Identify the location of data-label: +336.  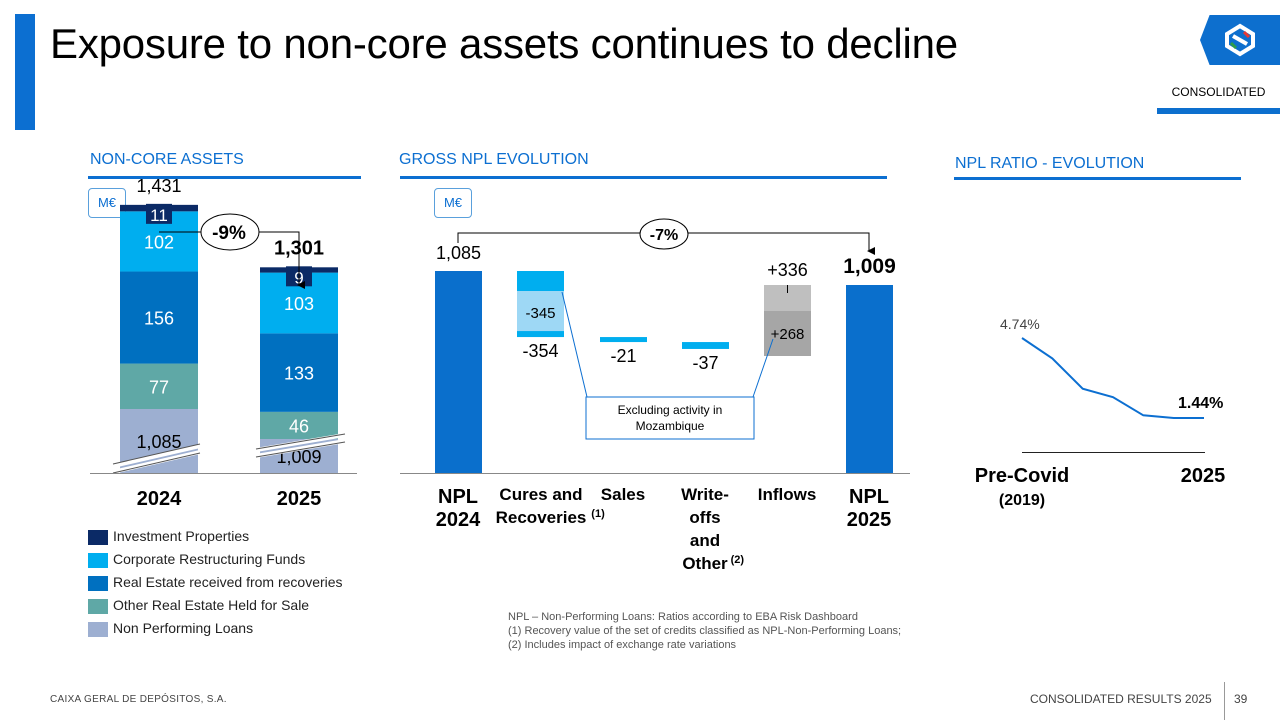
(787, 270).